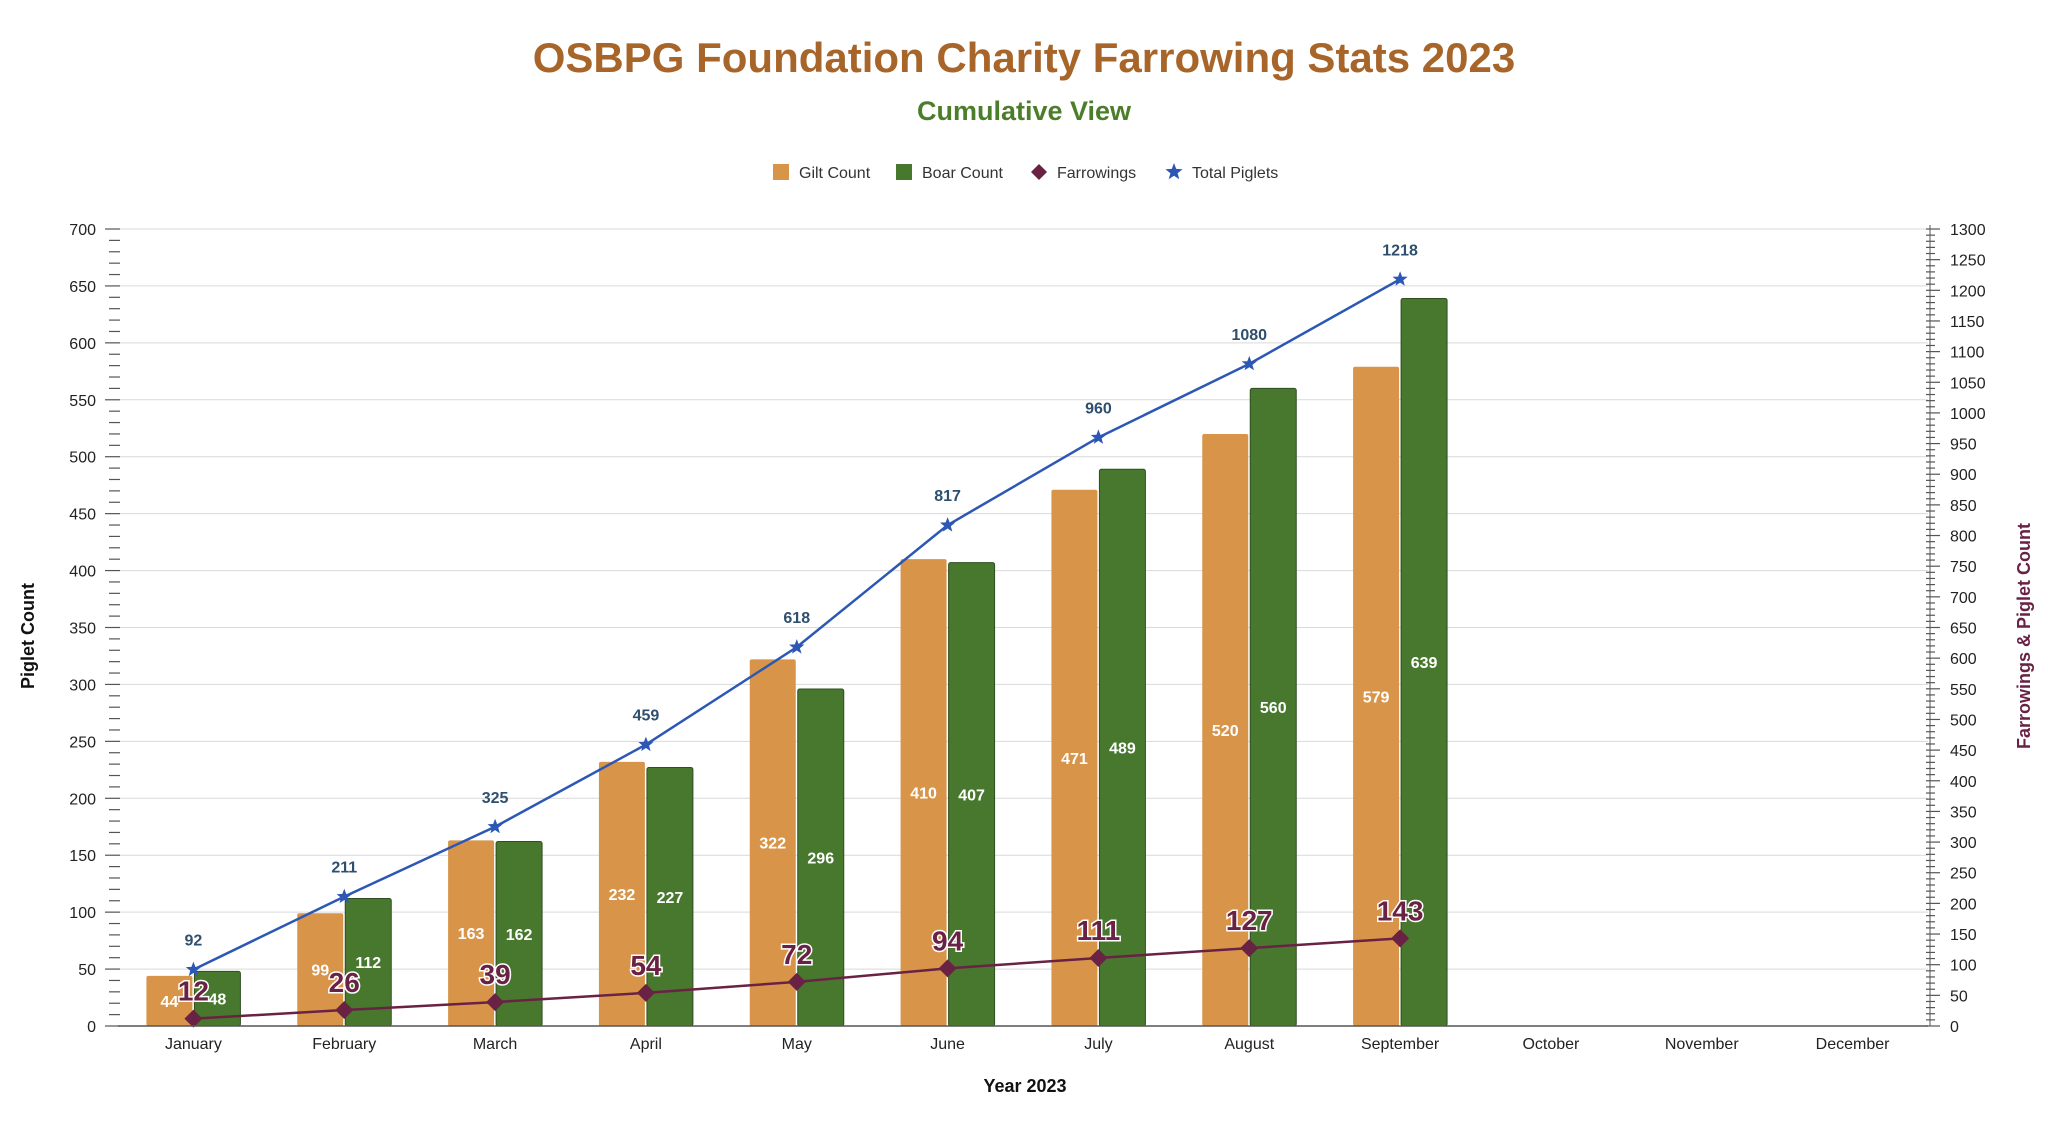  I want to click on legend-label: Total Piglets, so click(1235, 173).